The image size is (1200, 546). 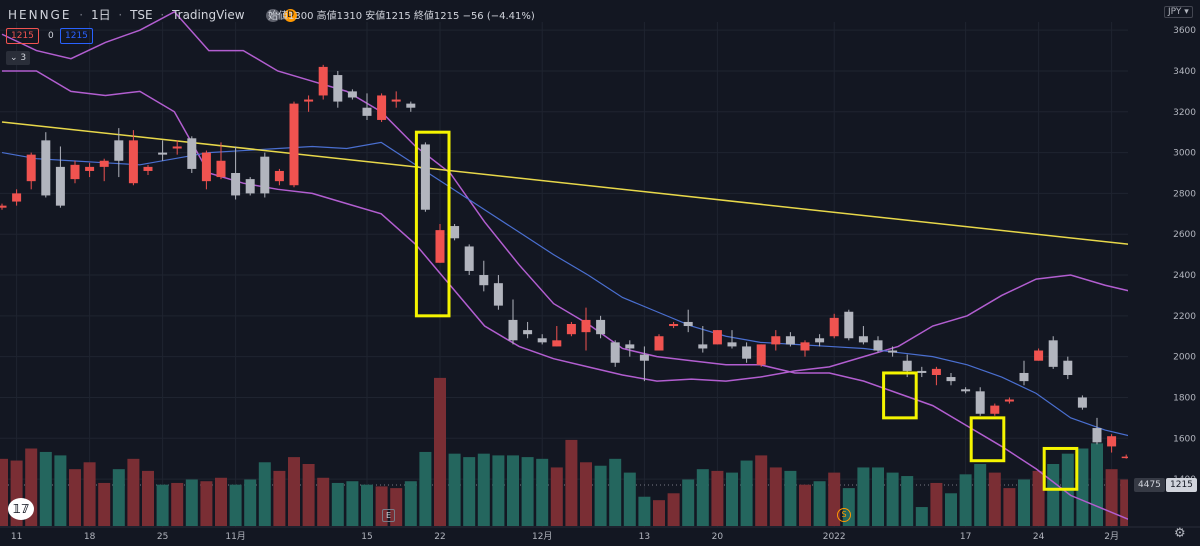 What do you see at coordinates (1184, 72) in the screenshot?
I see `price-tick-label: 3400` at bounding box center [1184, 72].